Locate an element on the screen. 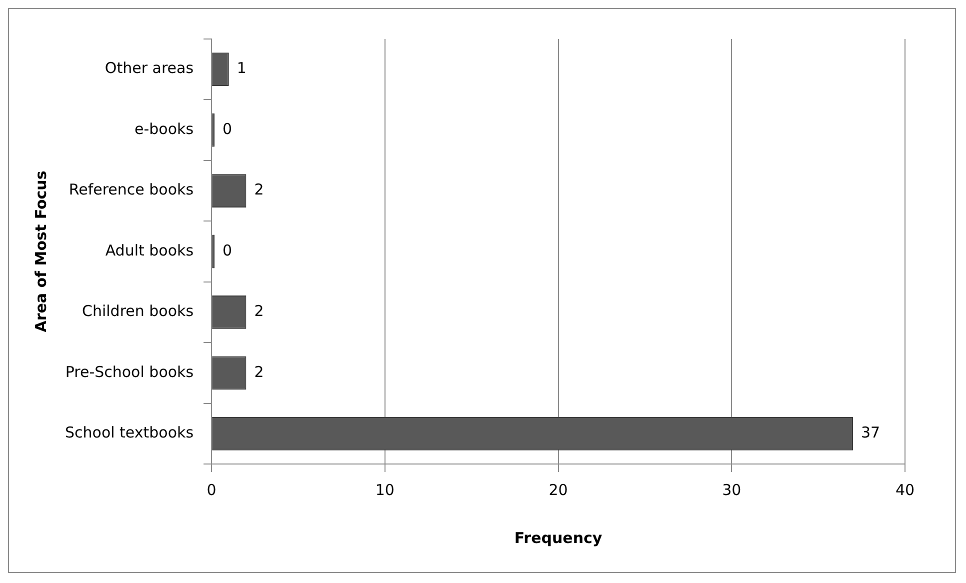 The height and width of the screenshot is (583, 966). y-tick-label: Pre-School books is located at coordinates (129, 371).